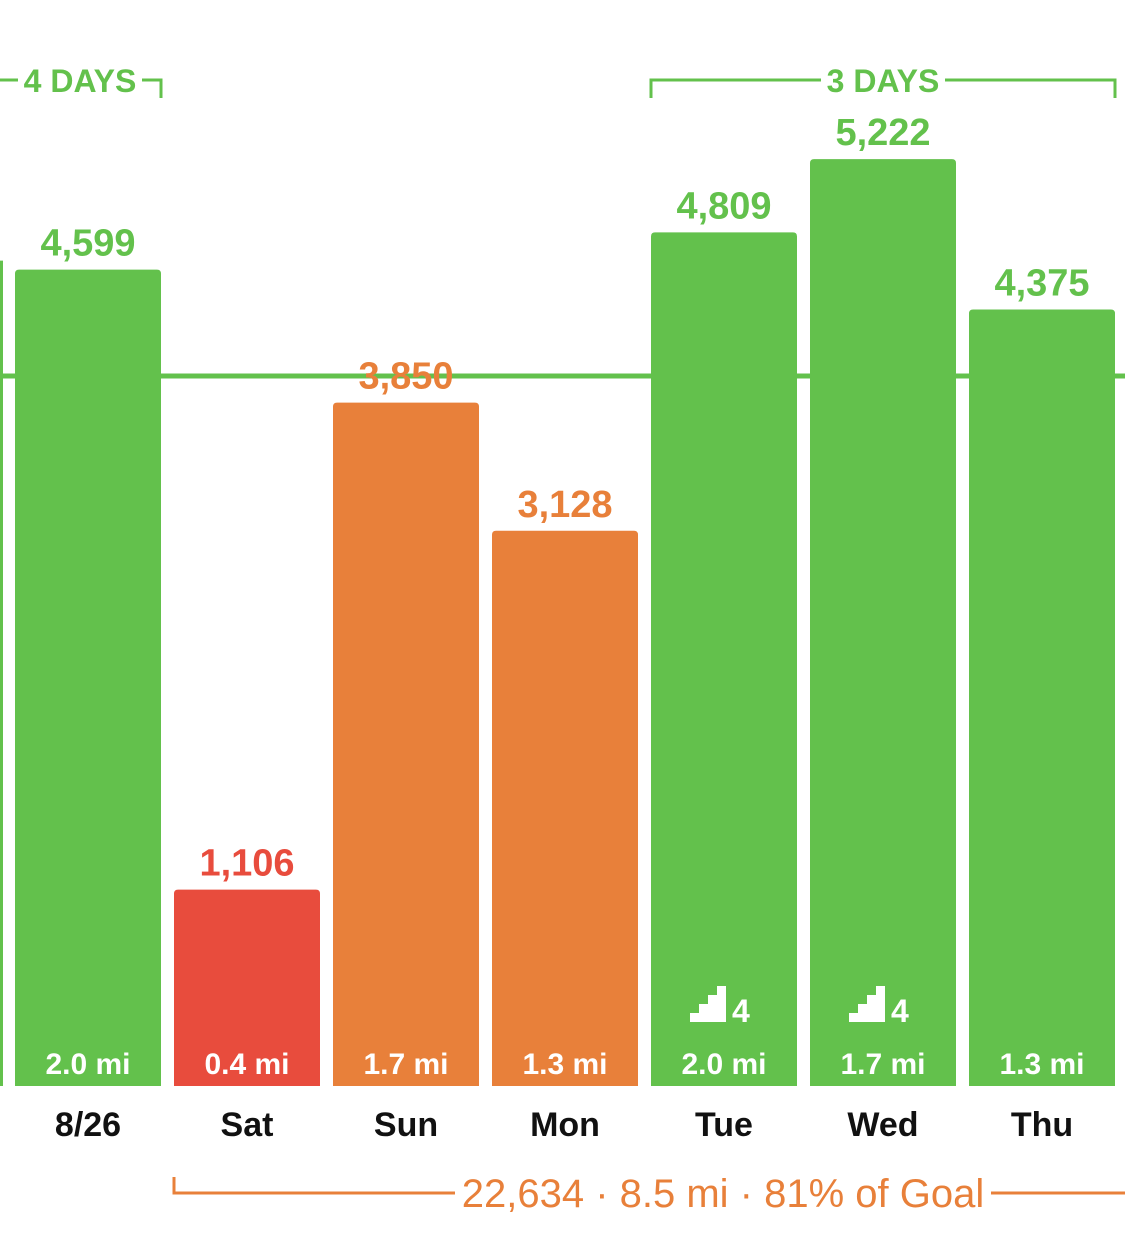 This screenshot has height=1247, width=1125. I want to click on streak-bracket: 3 DAYS, so click(883, 81).